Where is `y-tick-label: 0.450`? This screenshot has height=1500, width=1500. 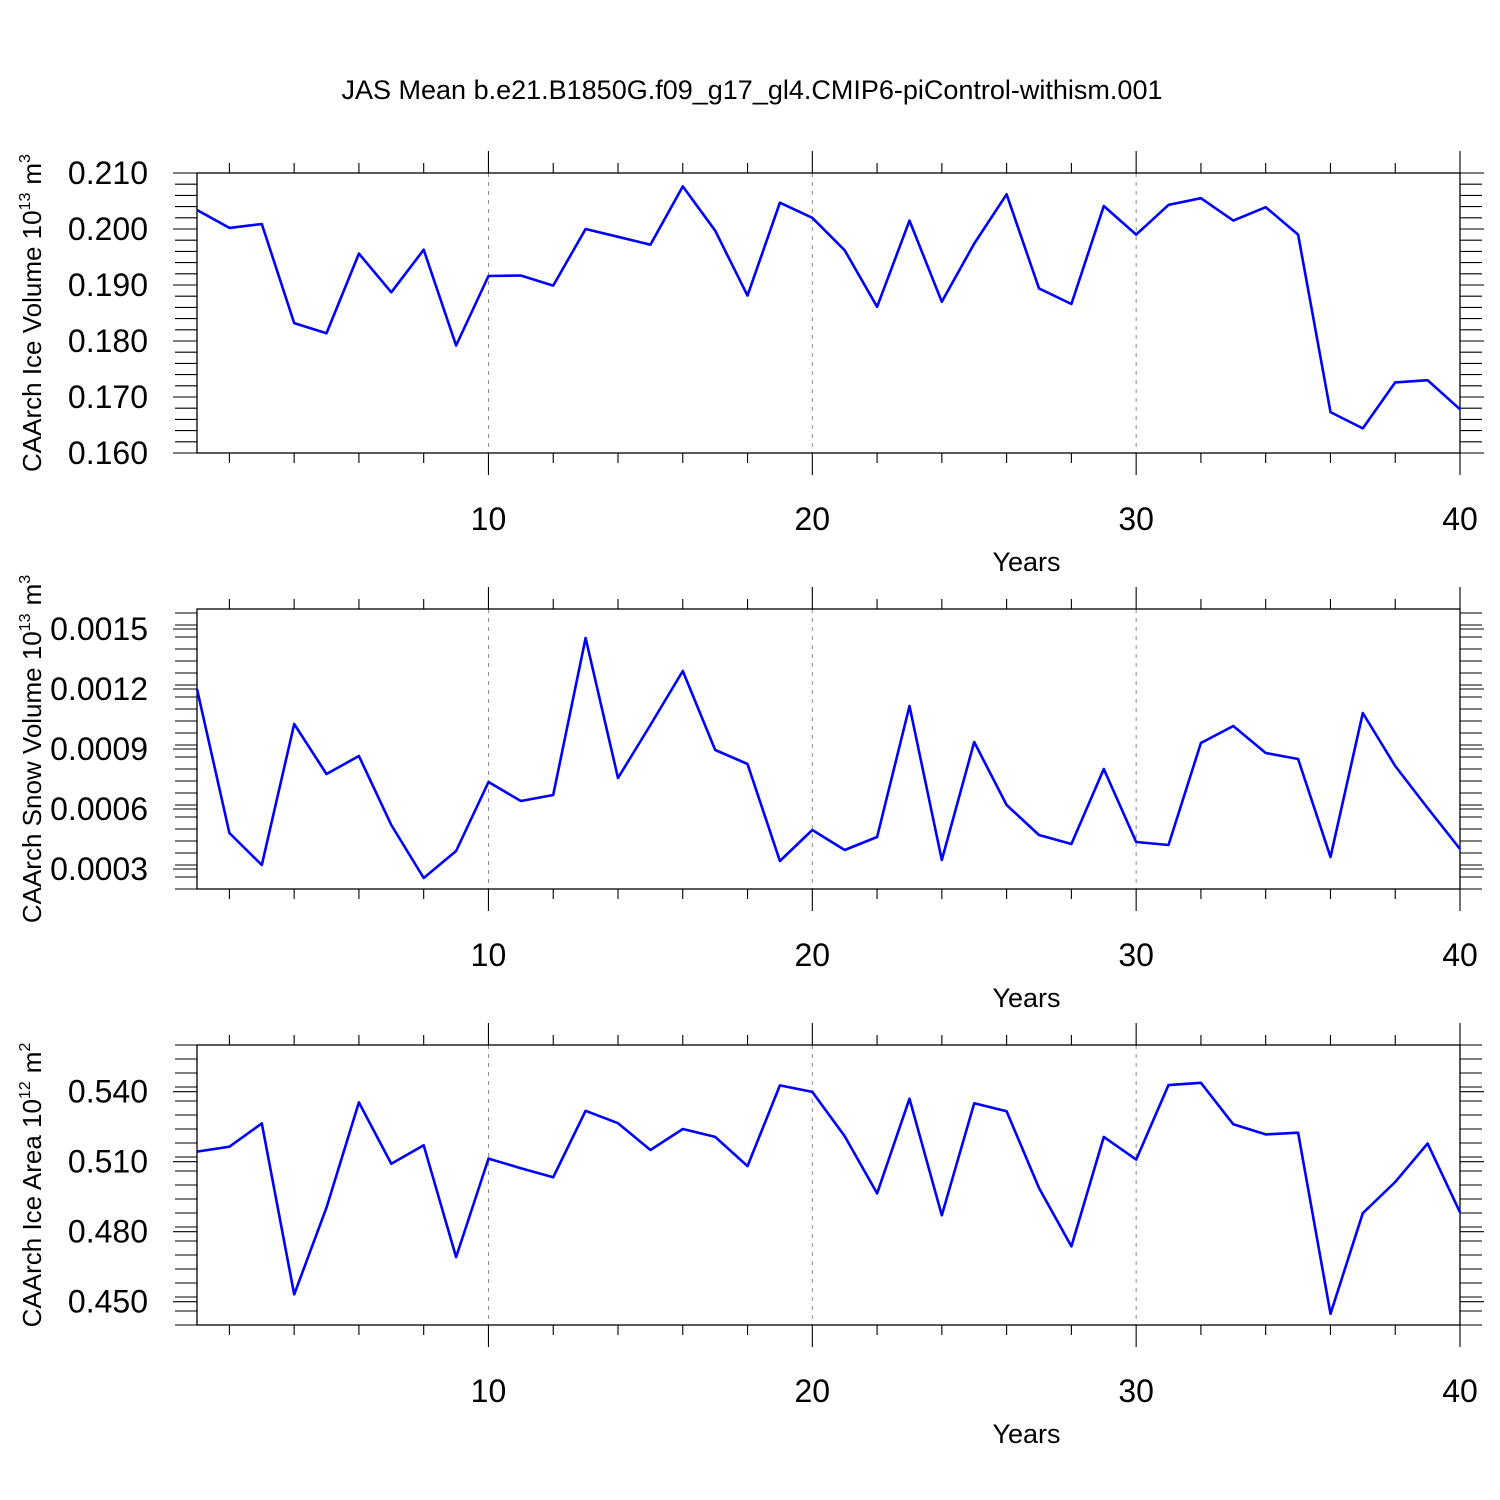
y-tick-label: 0.450 is located at coordinates (108, 1302).